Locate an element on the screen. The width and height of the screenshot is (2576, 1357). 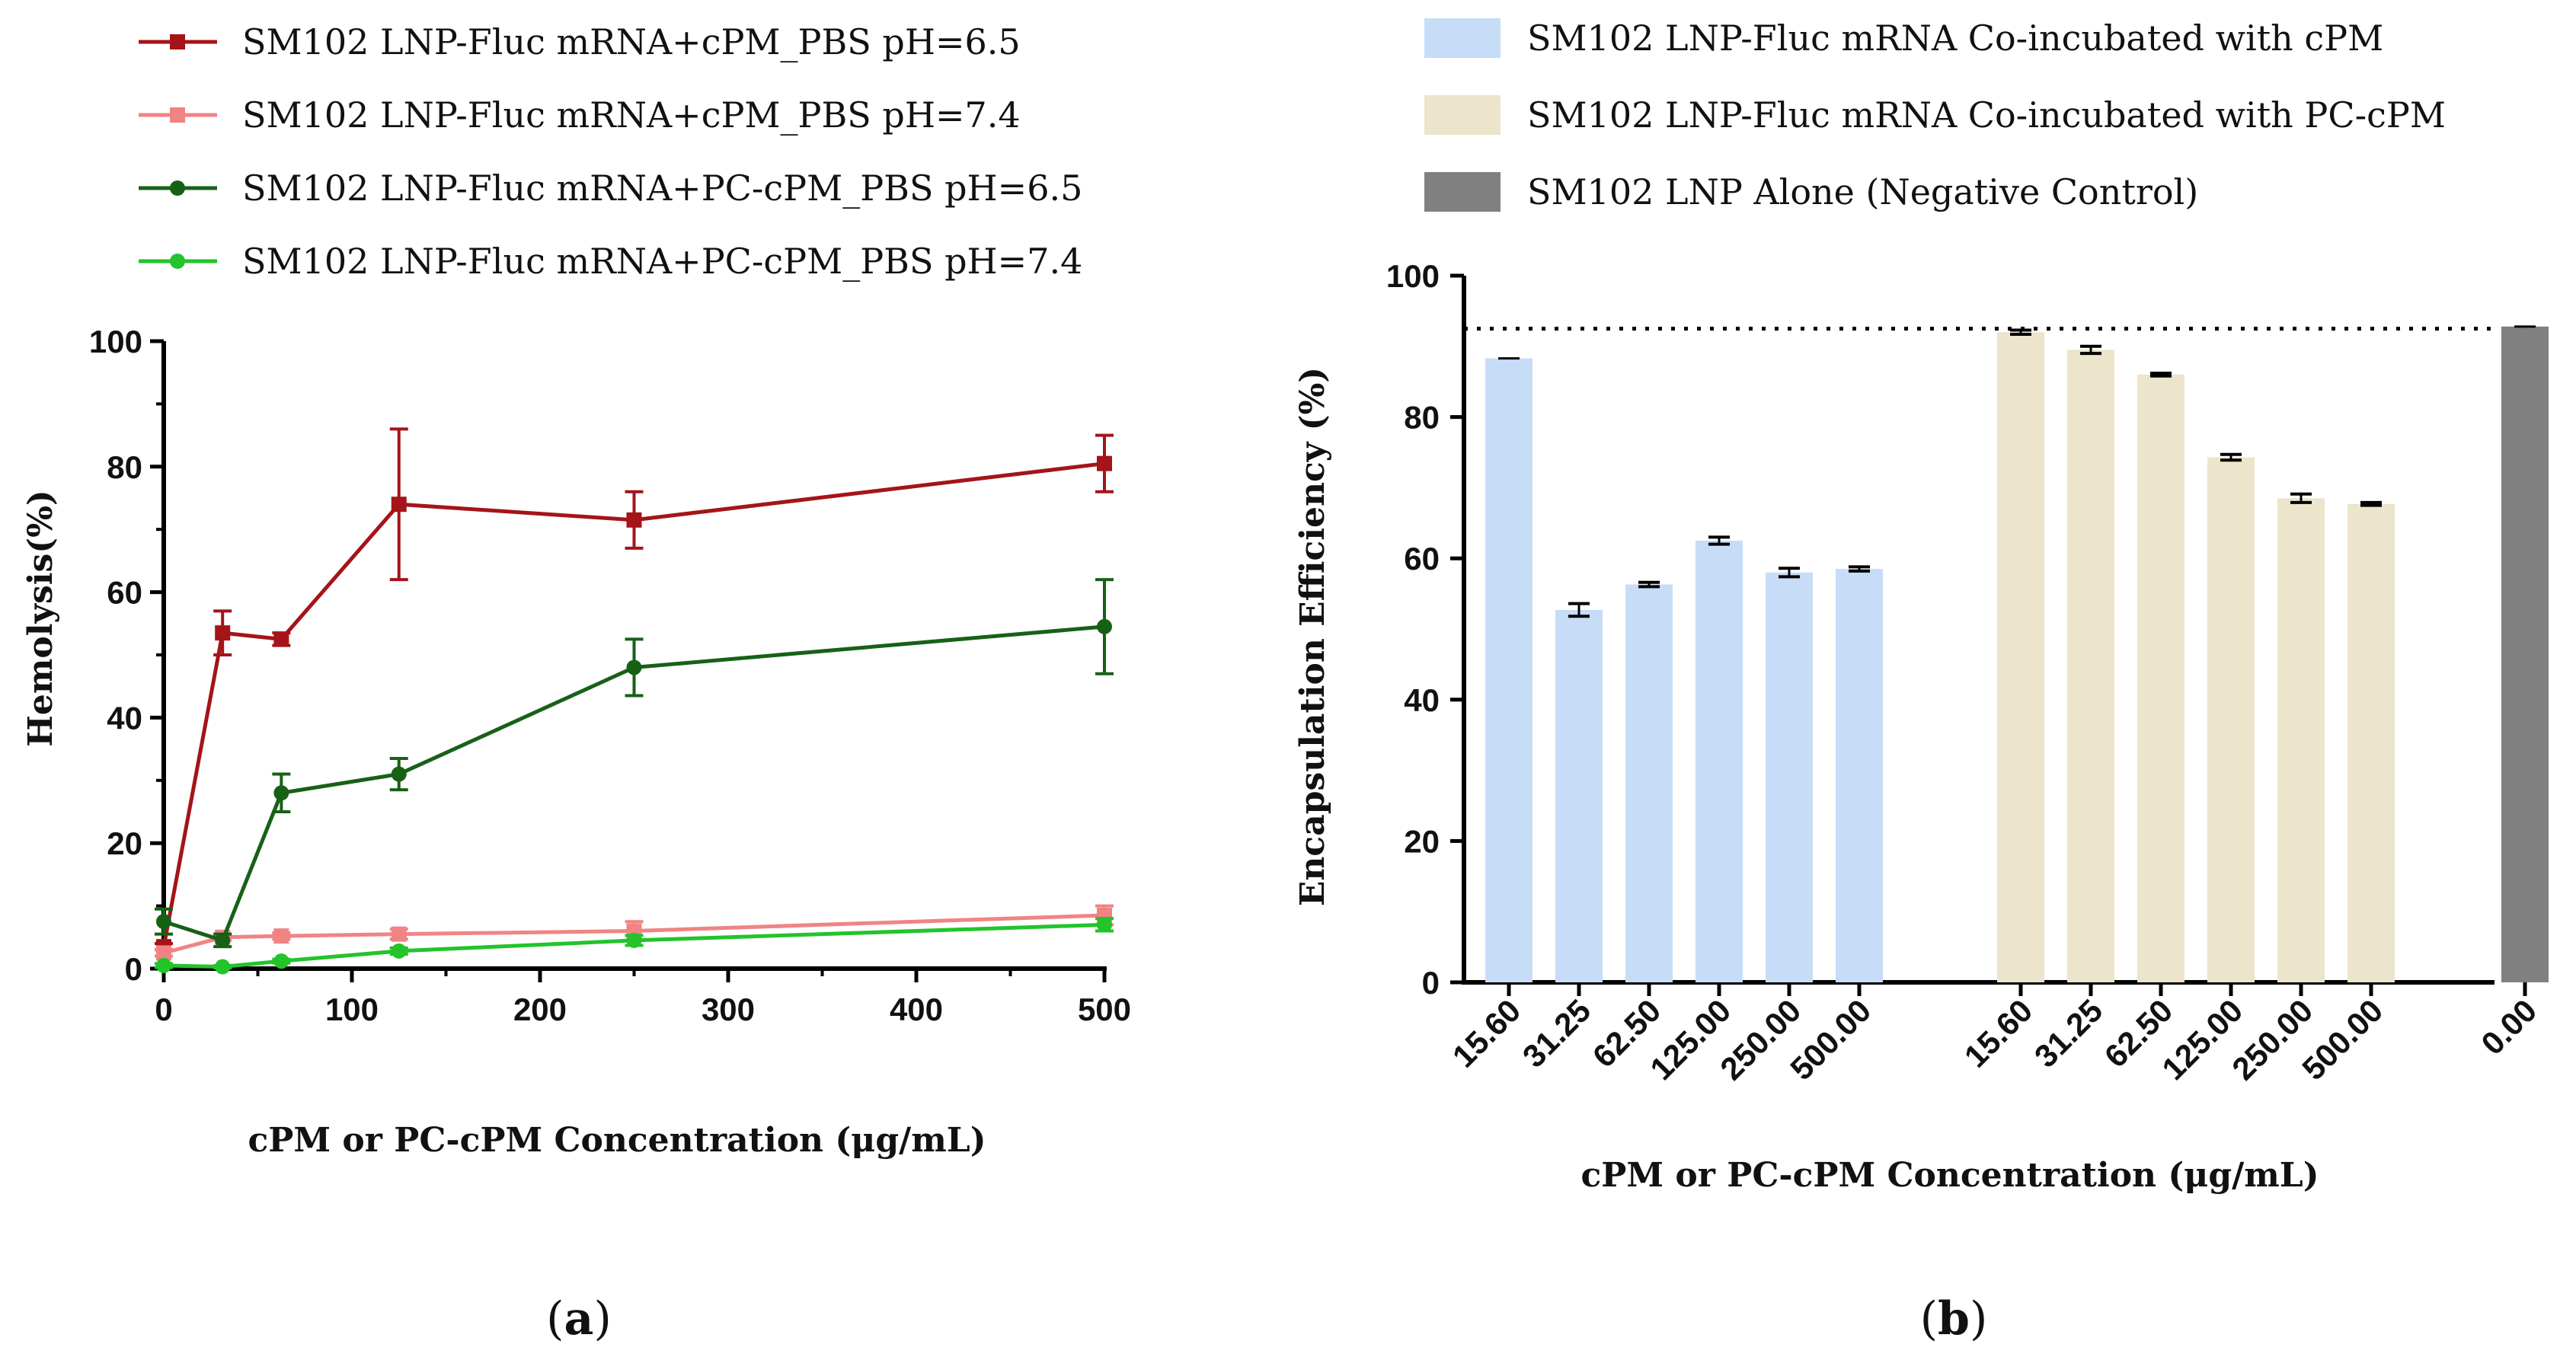
panel-b-label: (b) is located at coordinates (1954, 1319).